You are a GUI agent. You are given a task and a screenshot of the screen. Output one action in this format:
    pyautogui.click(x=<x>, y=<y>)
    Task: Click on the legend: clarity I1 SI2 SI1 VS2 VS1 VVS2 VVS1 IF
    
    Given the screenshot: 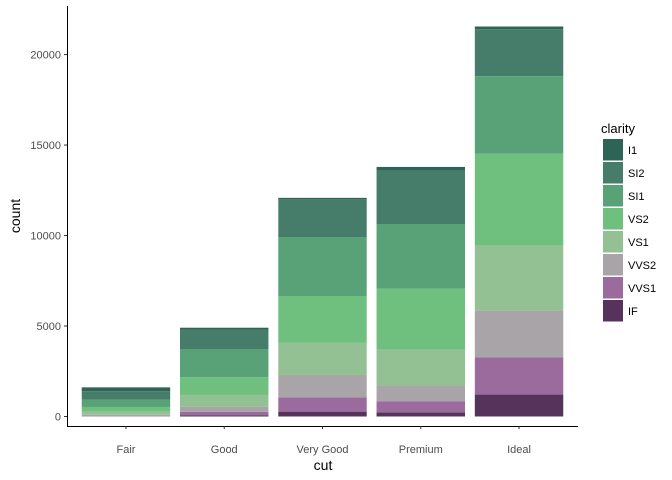 What is the action you would take?
    pyautogui.click(x=628, y=221)
    